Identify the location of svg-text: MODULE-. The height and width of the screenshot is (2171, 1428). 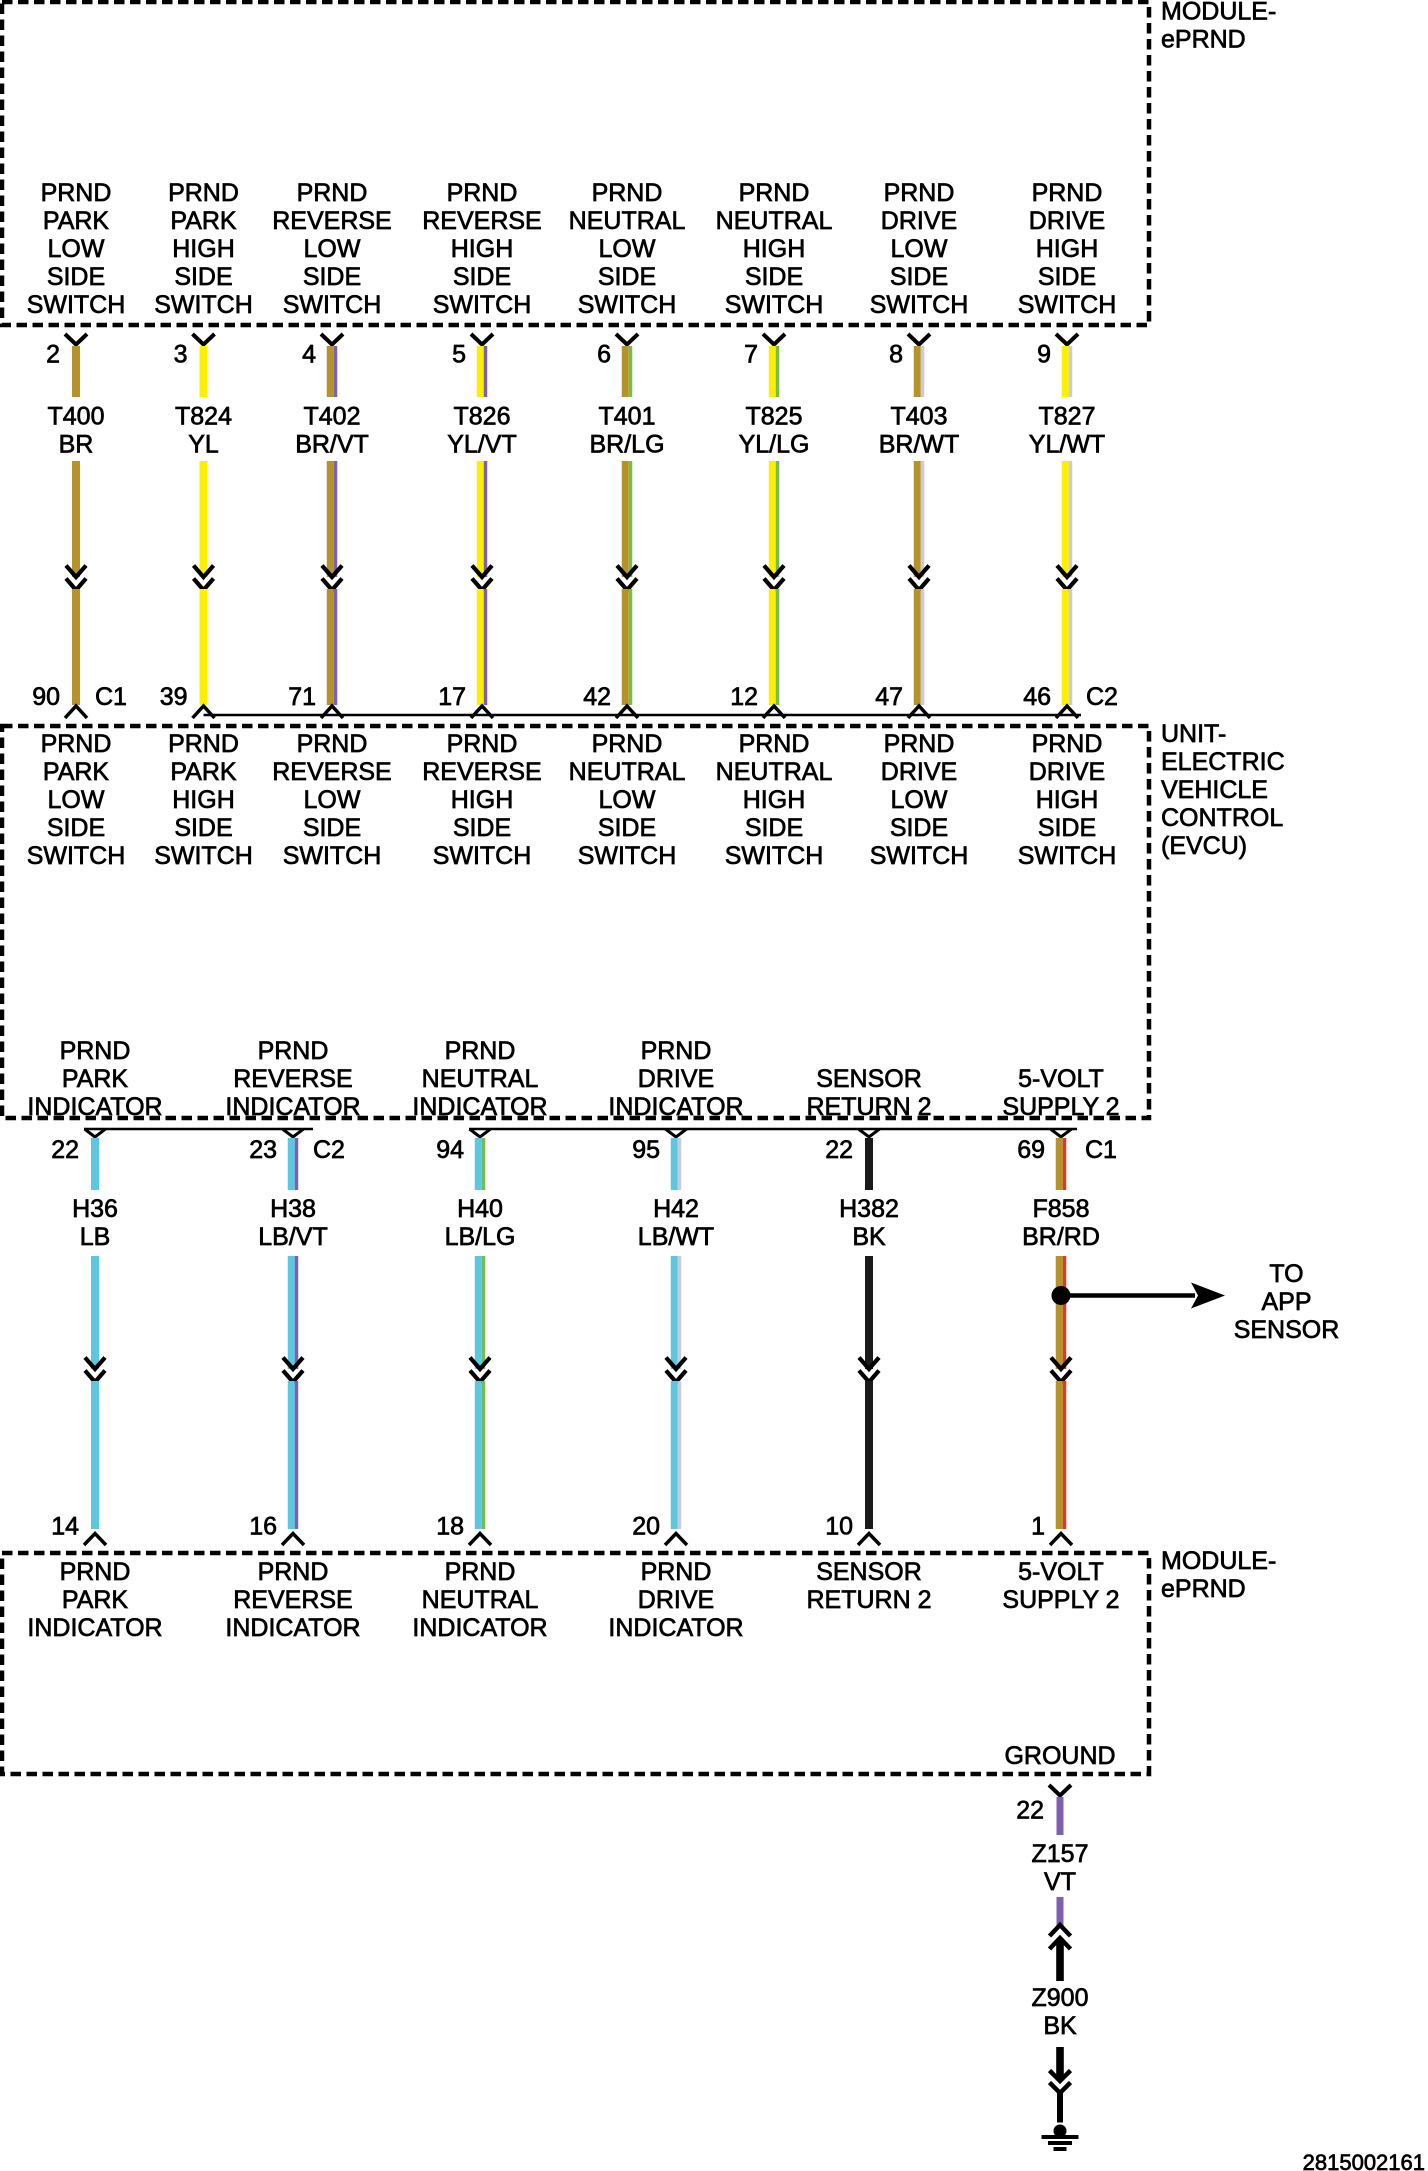
(1218, 13).